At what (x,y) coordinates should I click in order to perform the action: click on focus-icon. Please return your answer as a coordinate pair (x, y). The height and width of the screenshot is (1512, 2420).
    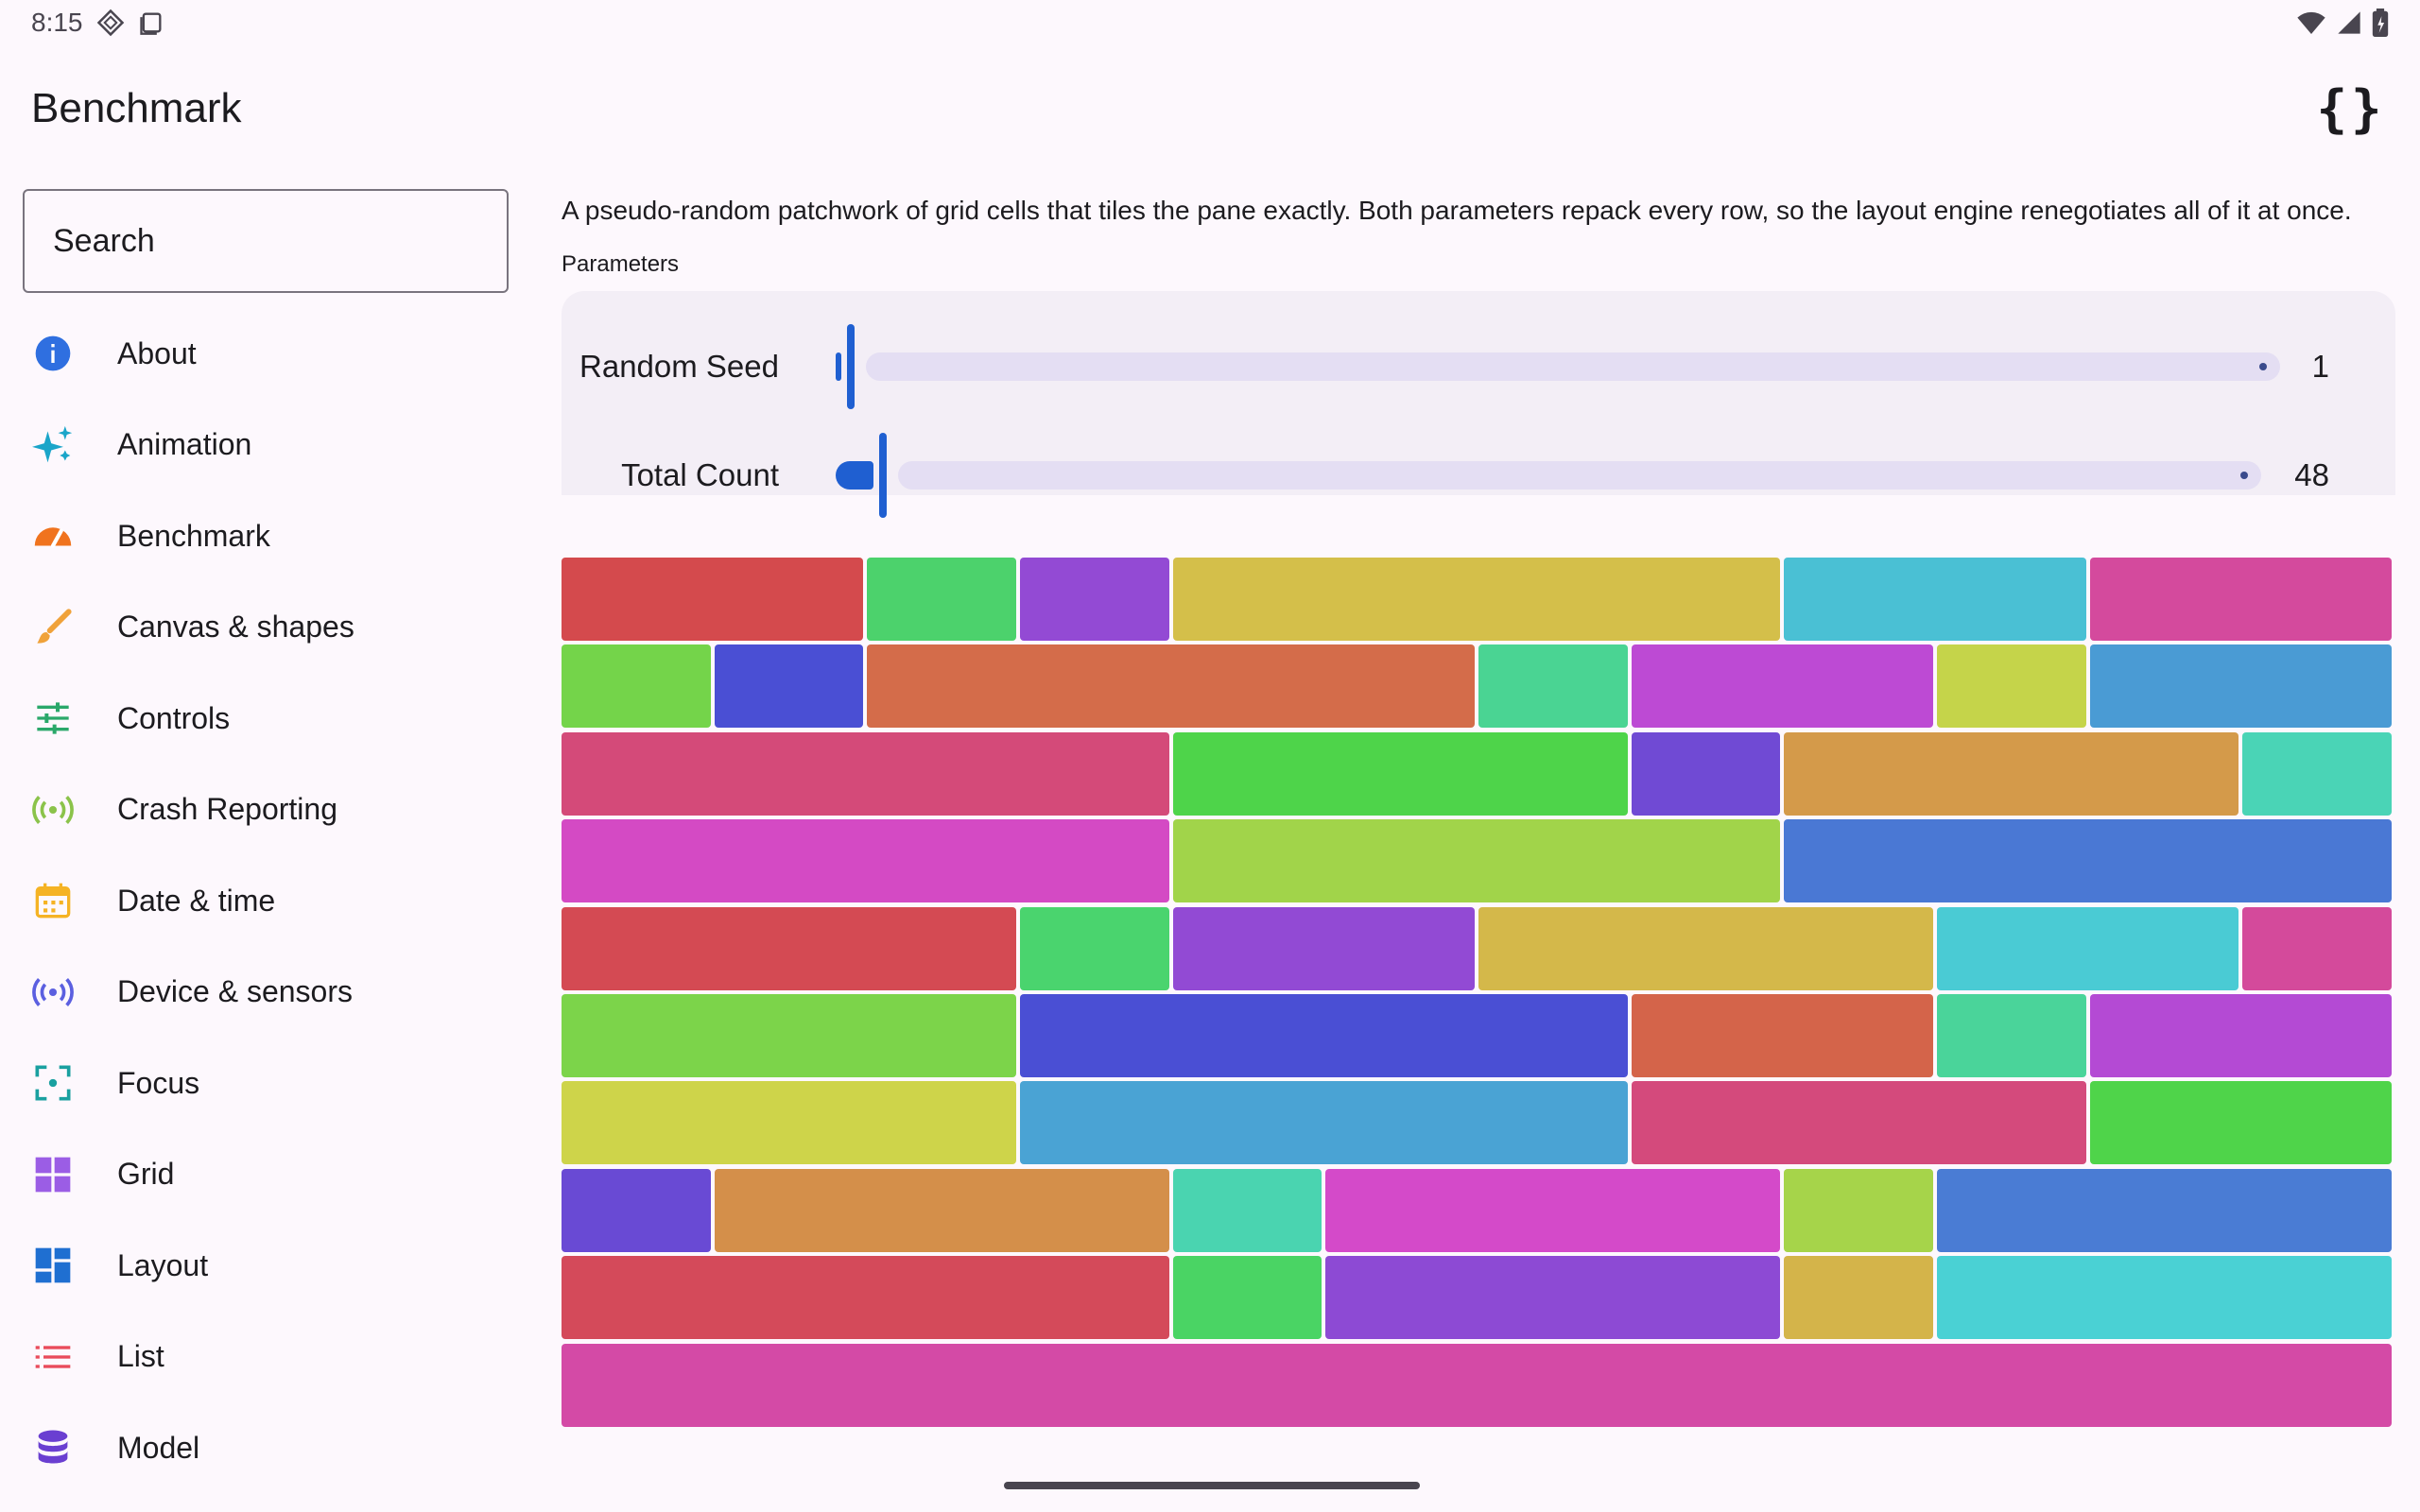
    Looking at the image, I should click on (53, 1083).